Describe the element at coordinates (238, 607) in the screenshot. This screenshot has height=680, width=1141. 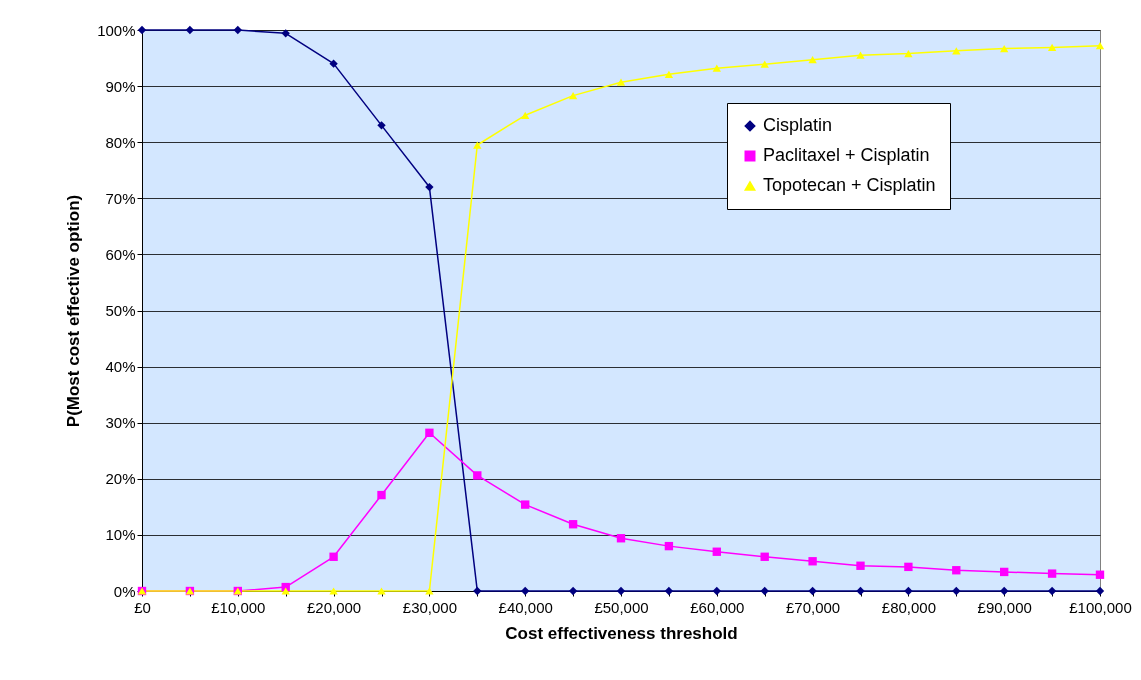
I see `x-tick-label: £10,000` at that location.